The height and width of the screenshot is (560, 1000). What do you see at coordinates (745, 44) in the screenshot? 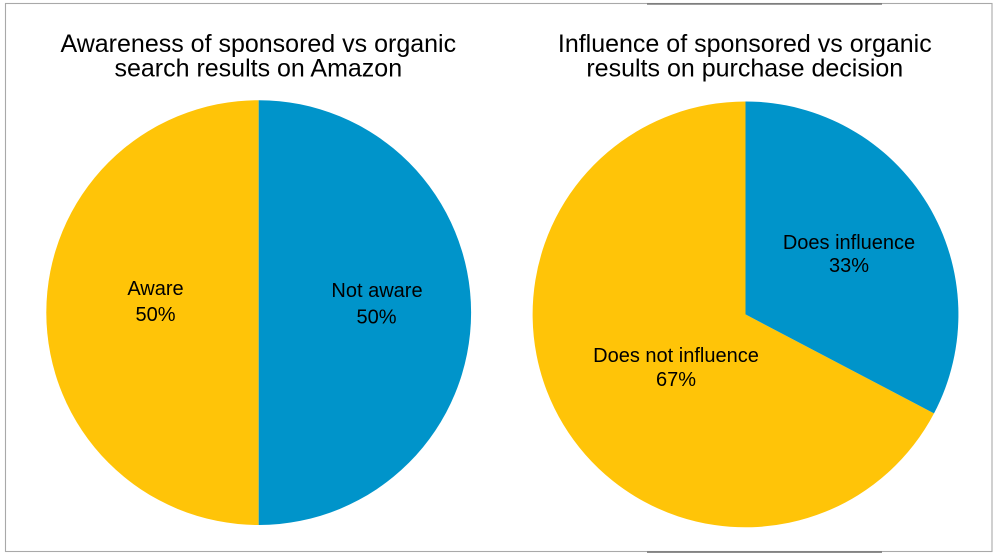
I see `svg-text:Influence of sponsored vs orga: Influence of sponsored vs organic` at bounding box center [745, 44].